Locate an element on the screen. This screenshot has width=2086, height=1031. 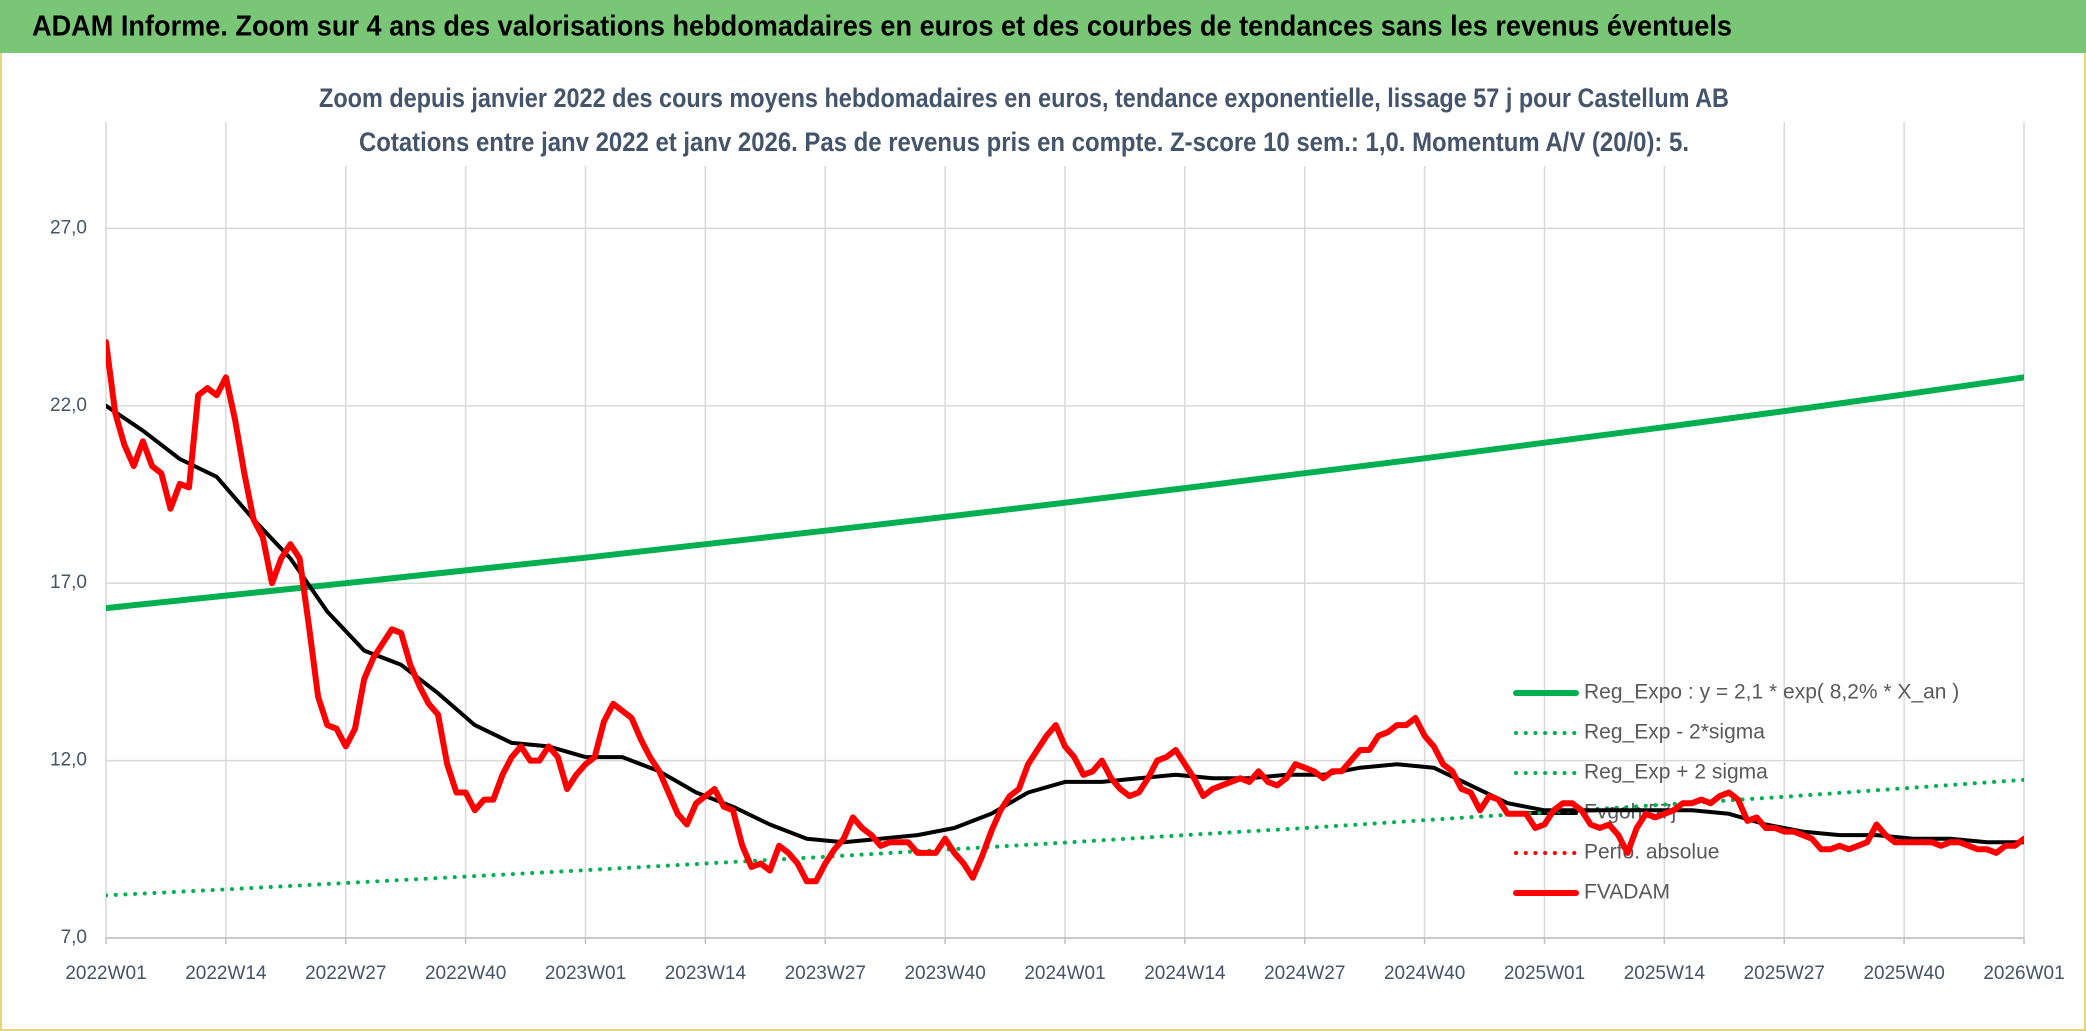
legend-label: Reg_Expo : y = 2,1 * exp( 8,2% * X_an ) is located at coordinates (1771, 692).